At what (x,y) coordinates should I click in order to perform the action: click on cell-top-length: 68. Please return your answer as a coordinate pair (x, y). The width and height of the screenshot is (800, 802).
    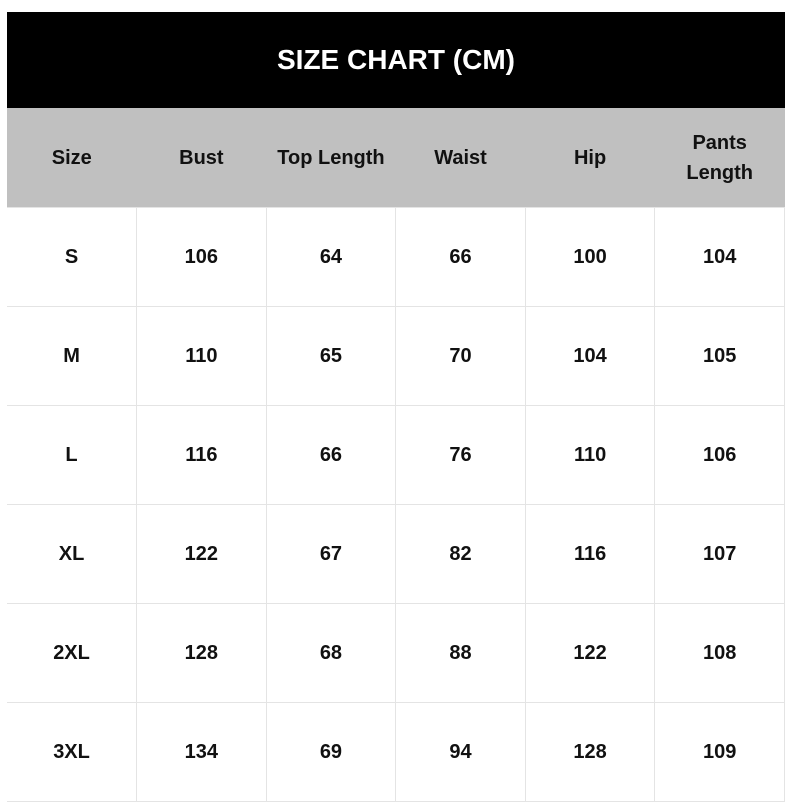
    Looking at the image, I should click on (331, 653).